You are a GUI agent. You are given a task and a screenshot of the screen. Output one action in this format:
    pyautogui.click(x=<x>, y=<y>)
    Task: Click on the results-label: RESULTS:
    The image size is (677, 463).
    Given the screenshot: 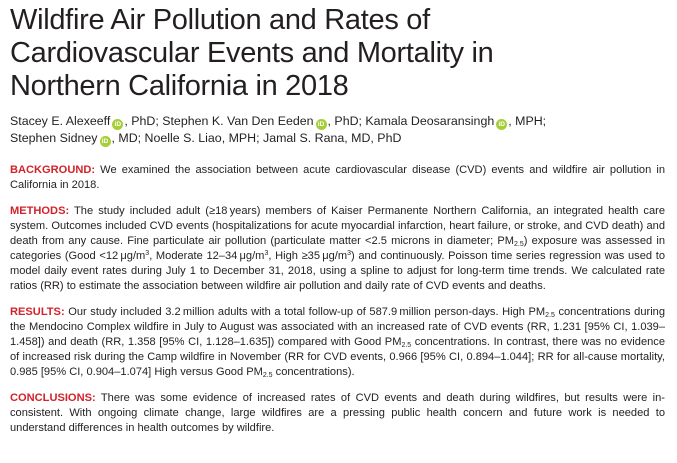 What is the action you would take?
    pyautogui.click(x=37, y=312)
    